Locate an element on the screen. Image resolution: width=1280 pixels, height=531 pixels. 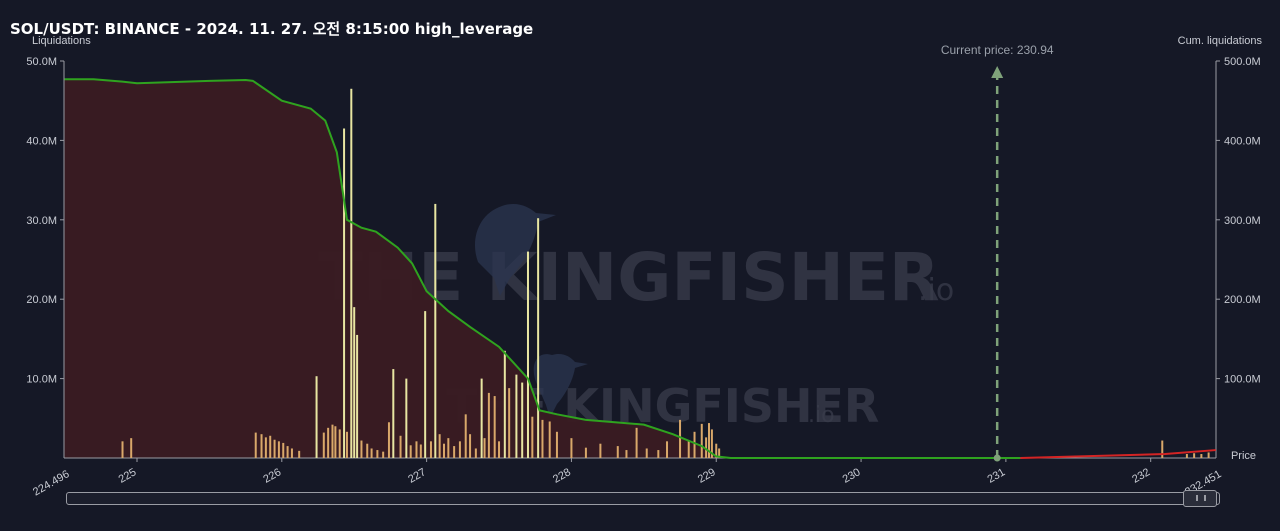
scrollbar-thumb is located at coordinates (1200, 498).